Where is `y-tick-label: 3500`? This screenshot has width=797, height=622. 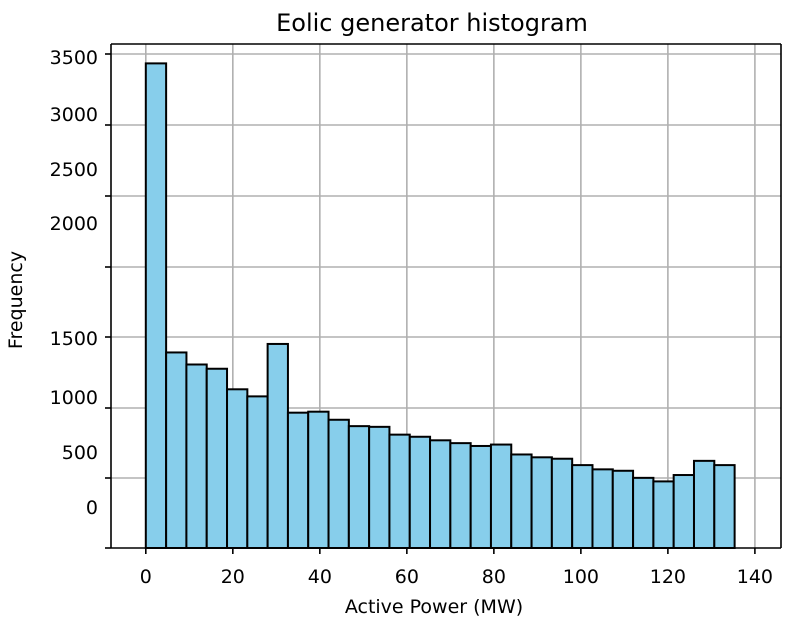
y-tick-label: 3500 is located at coordinates (74, 58).